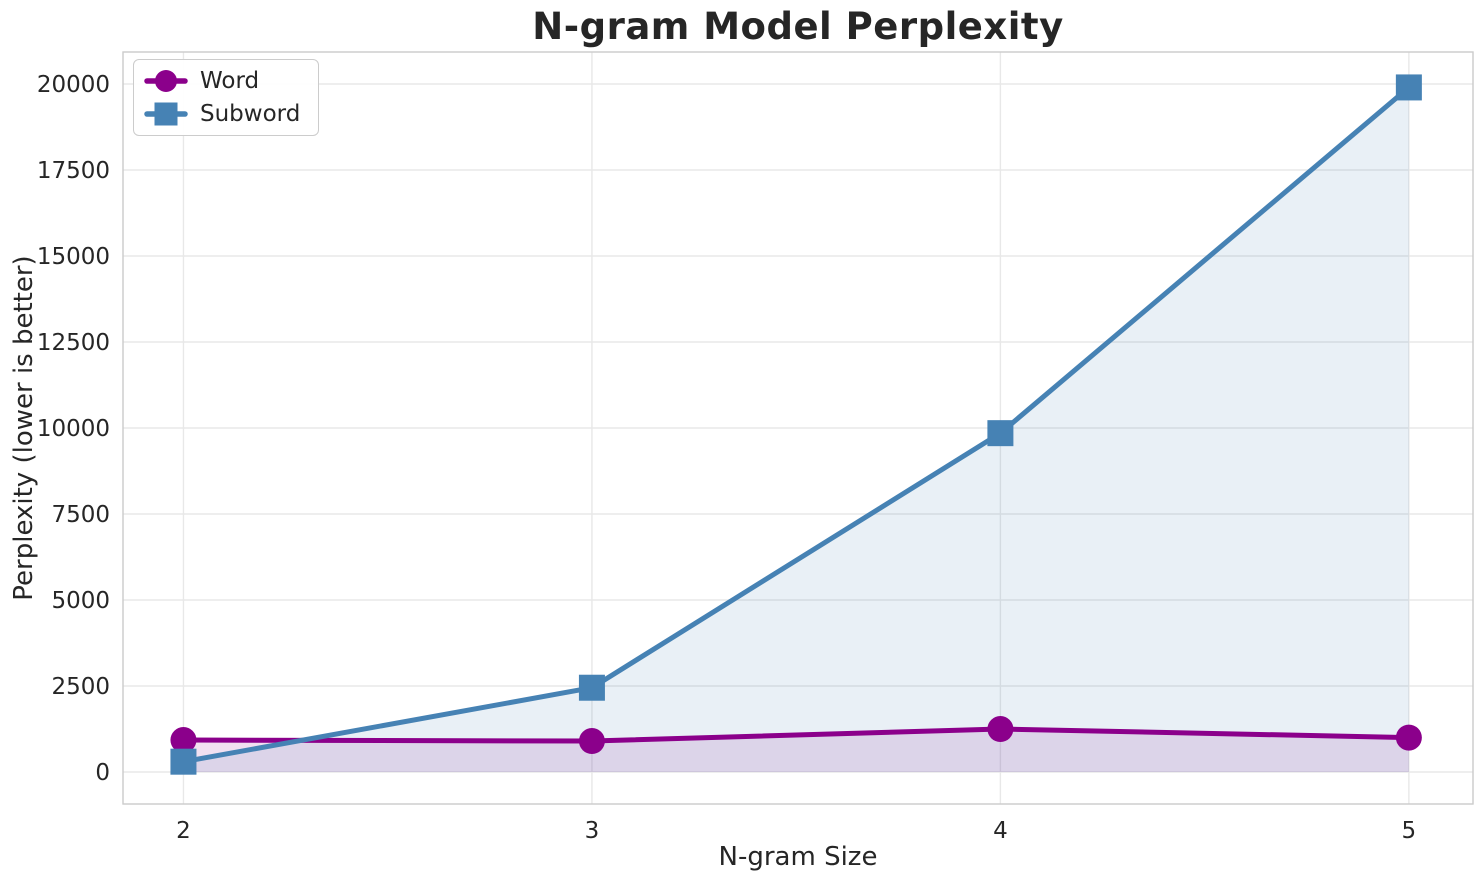 The height and width of the screenshot is (885, 1484). I want to click on x-tick-label: 2, so click(183, 831).